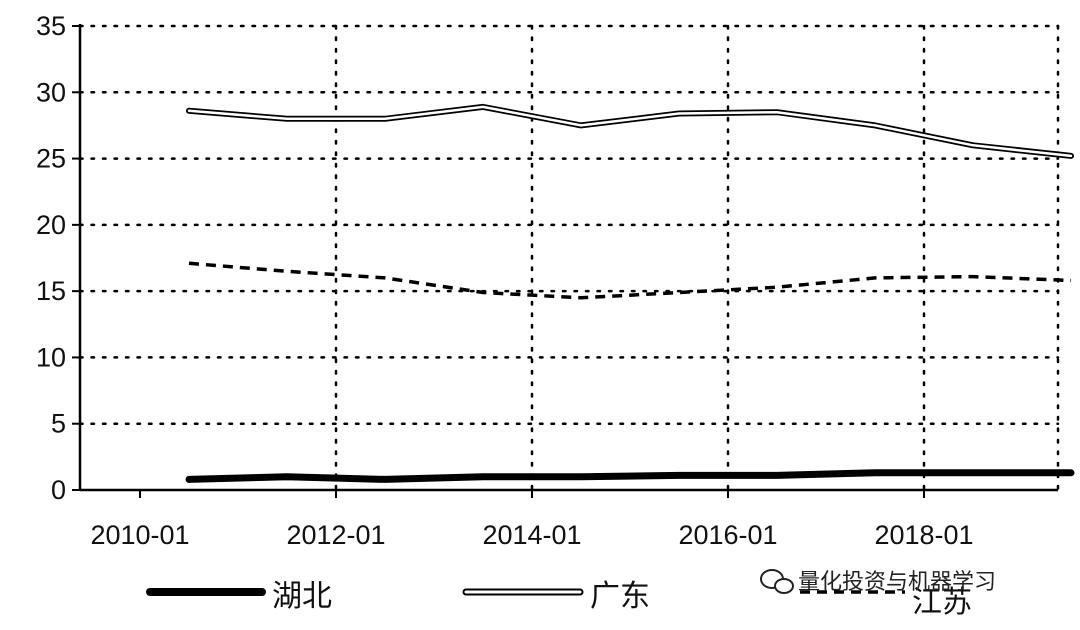 Image resolution: width=1080 pixels, height=630 pixels. Describe the element at coordinates (139, 535) in the screenshot. I see `x-tick-label: 2010-01` at that location.